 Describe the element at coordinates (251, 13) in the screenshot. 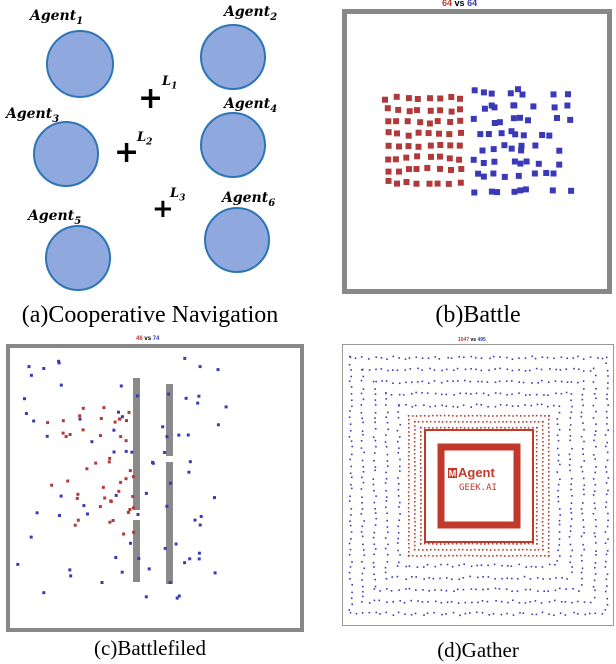

I see `agent-label-2: Agent2` at that location.